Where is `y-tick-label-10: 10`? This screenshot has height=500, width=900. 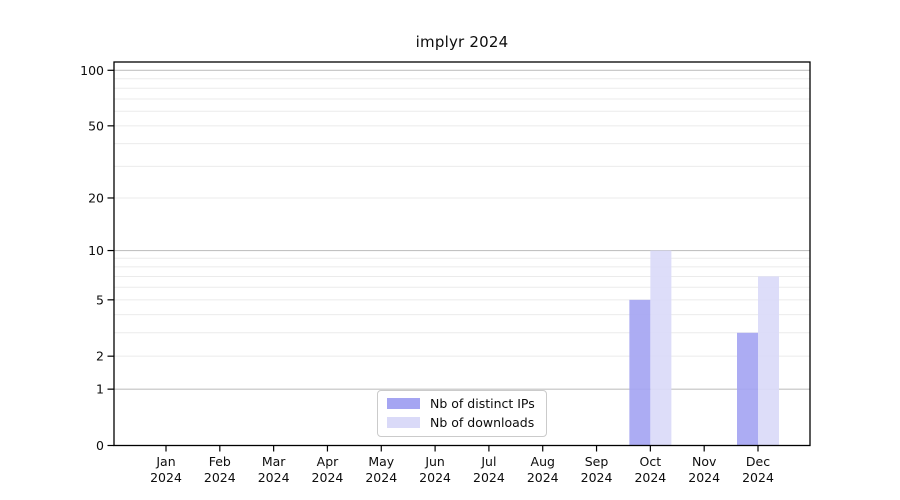
y-tick-label-10: 10 is located at coordinates (96, 250).